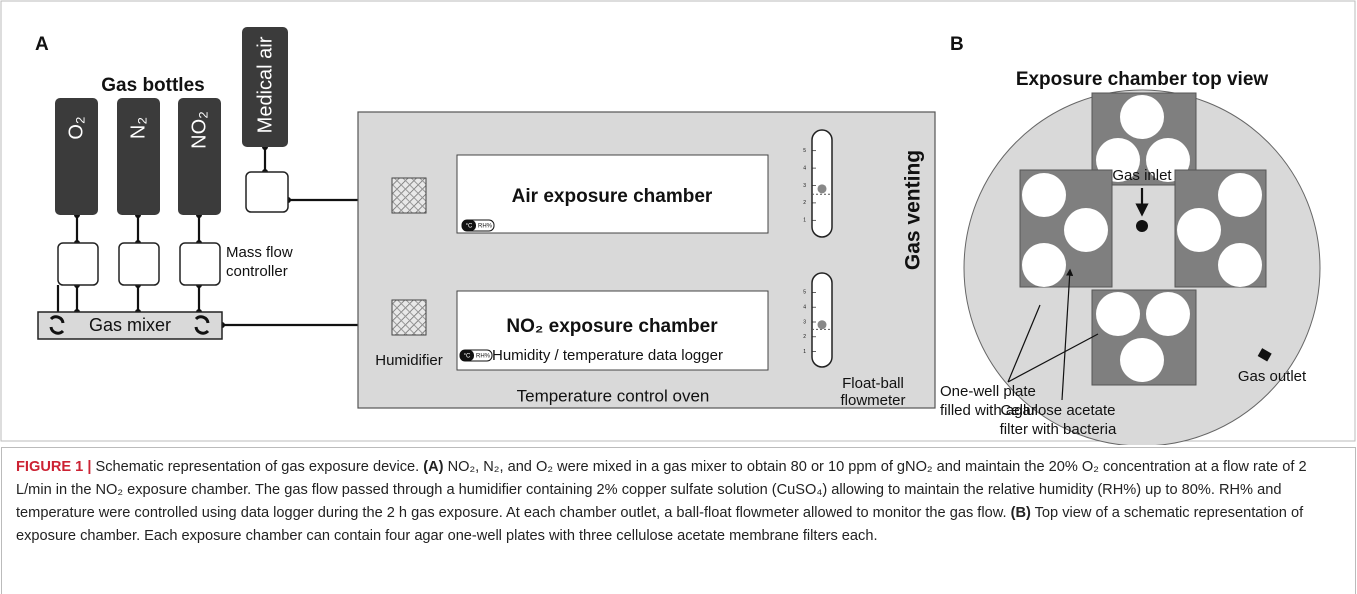 This screenshot has width=1357, height=594. Describe the element at coordinates (818, 248) in the screenshot. I see `flowmeters: 5 4 3 2 1 5 4 3 2 1` at that location.